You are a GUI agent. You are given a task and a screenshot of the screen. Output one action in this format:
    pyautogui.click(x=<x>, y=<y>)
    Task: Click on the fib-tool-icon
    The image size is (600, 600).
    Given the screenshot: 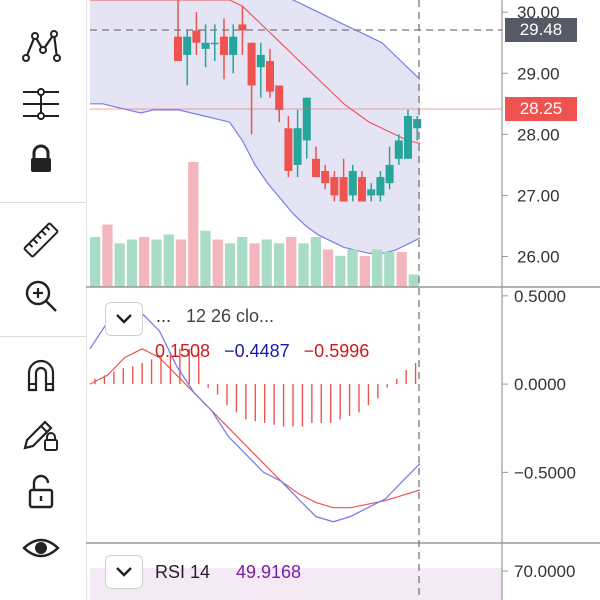 What is the action you would take?
    pyautogui.click(x=41, y=104)
    